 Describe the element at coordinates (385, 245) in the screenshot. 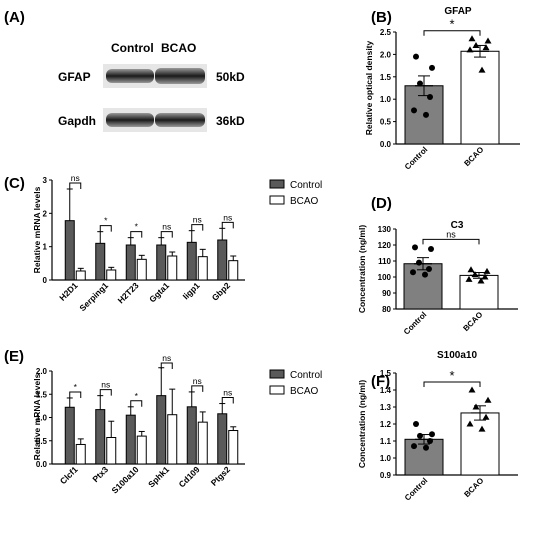

I see `y-tick-label: 120` at that location.